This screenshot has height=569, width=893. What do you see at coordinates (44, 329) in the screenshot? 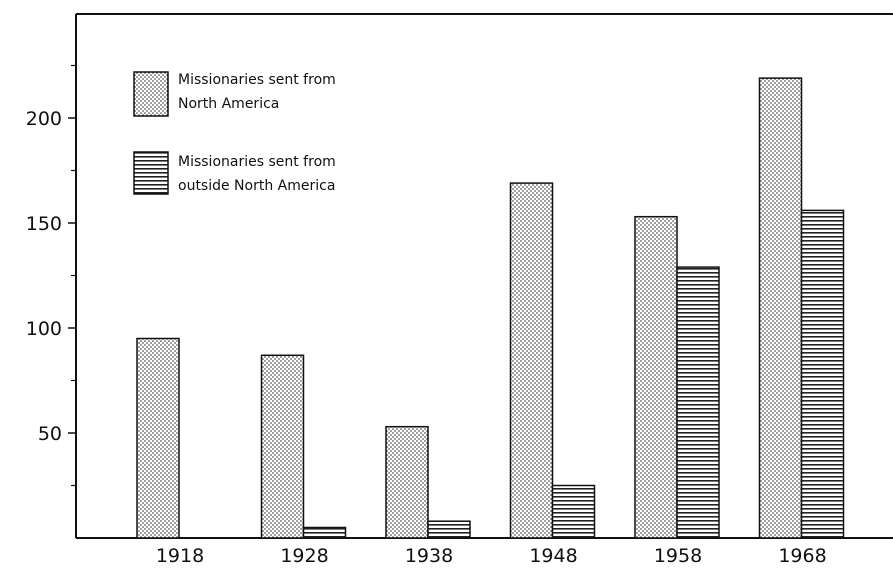
I see `y-tick-label: 100` at bounding box center [44, 329].